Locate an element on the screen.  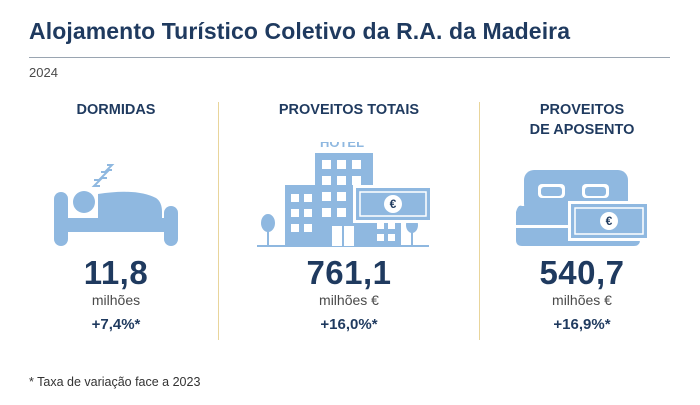
indicator-value: 11,8 is located at coordinates (116, 272).